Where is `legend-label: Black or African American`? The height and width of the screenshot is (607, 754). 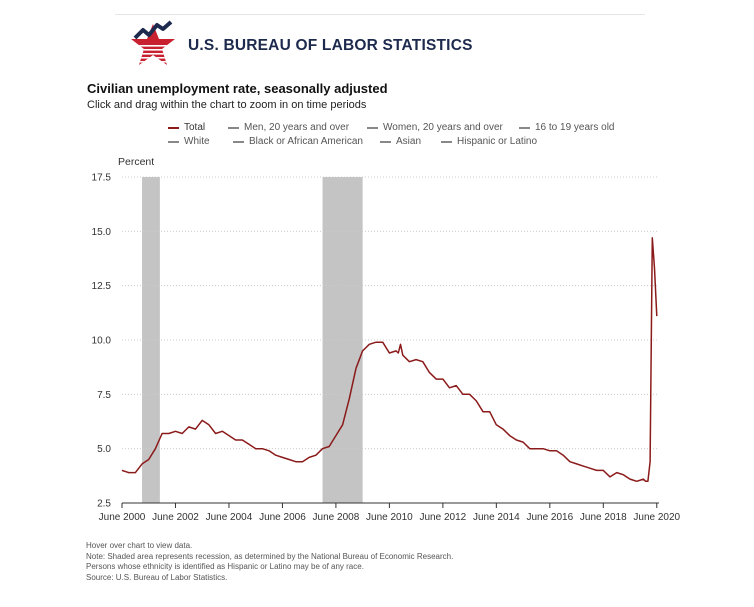
legend-label: Black or African American is located at coordinates (306, 141).